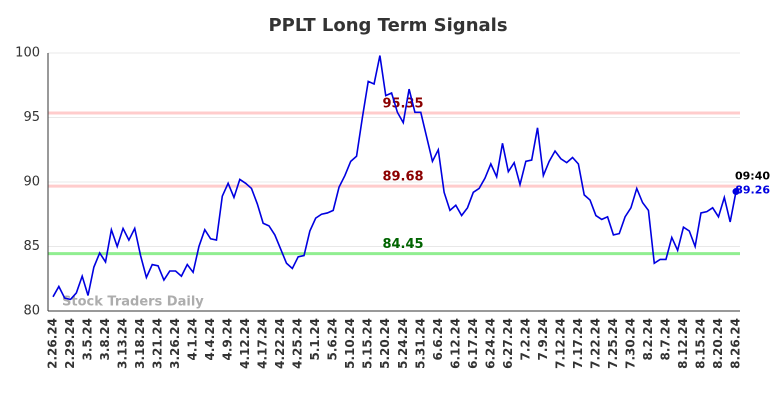  What do you see at coordinates (245, 343) in the screenshot?
I see `x-tick-label: 4.12.24` at bounding box center [245, 343].